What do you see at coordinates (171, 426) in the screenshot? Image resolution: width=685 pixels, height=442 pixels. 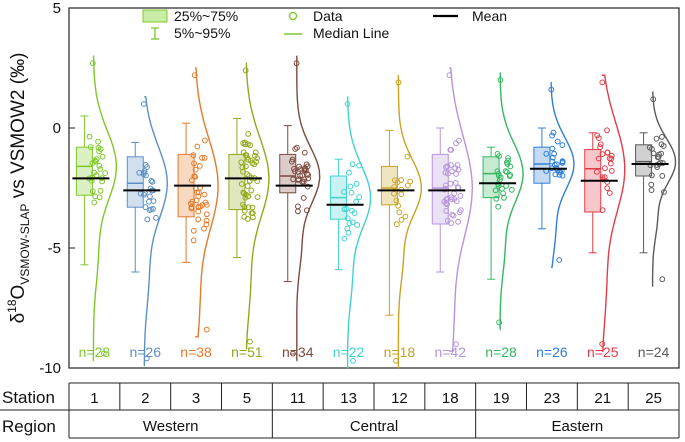 I see `region-cell: Western` at bounding box center [171, 426].